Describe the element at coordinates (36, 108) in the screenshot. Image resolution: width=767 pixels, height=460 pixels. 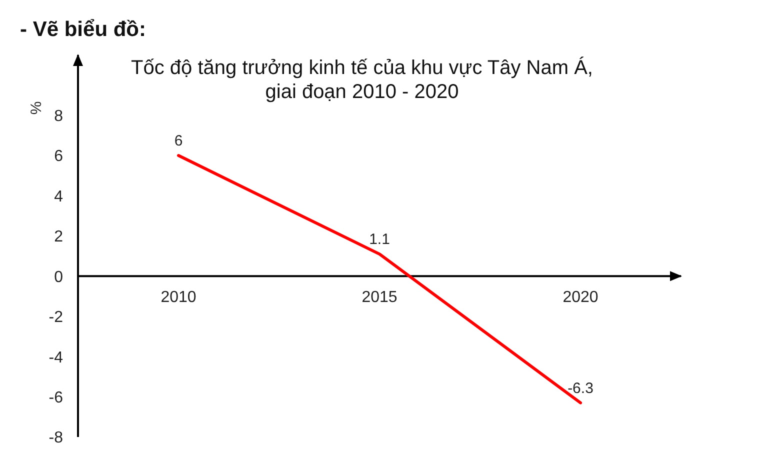
I see `y-axis-title: %` at that location.